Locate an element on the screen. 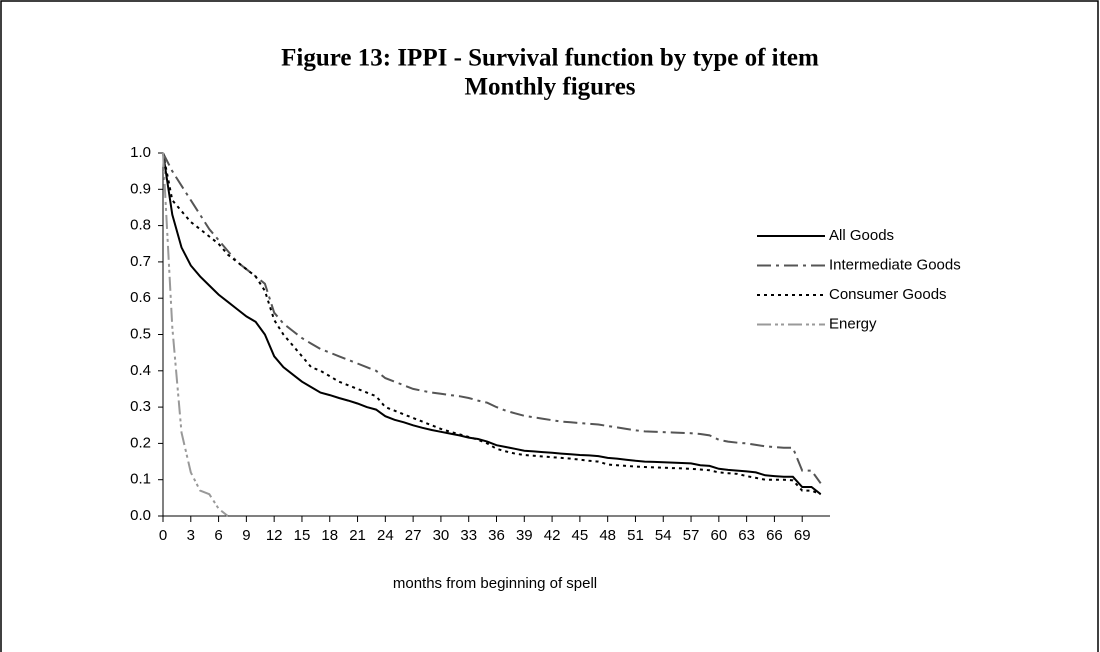  legend-label: Energy is located at coordinates (853, 323).